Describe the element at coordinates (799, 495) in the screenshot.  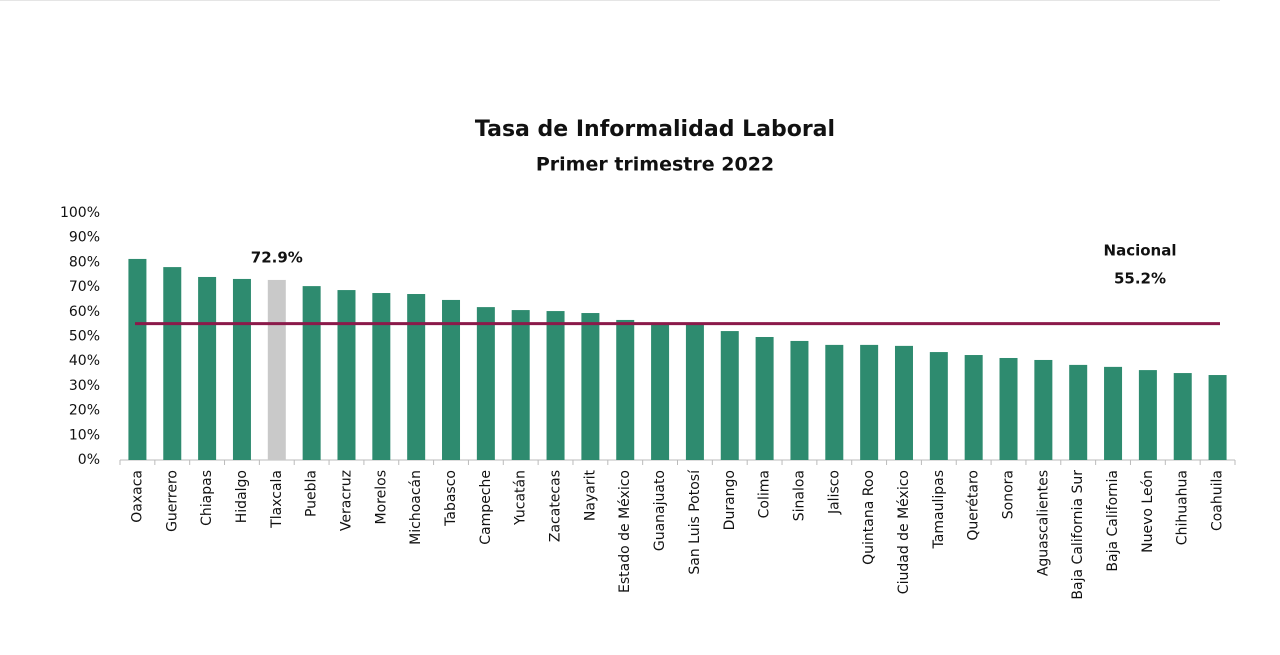
I see `x-tick-label: Sinaloa` at that location.